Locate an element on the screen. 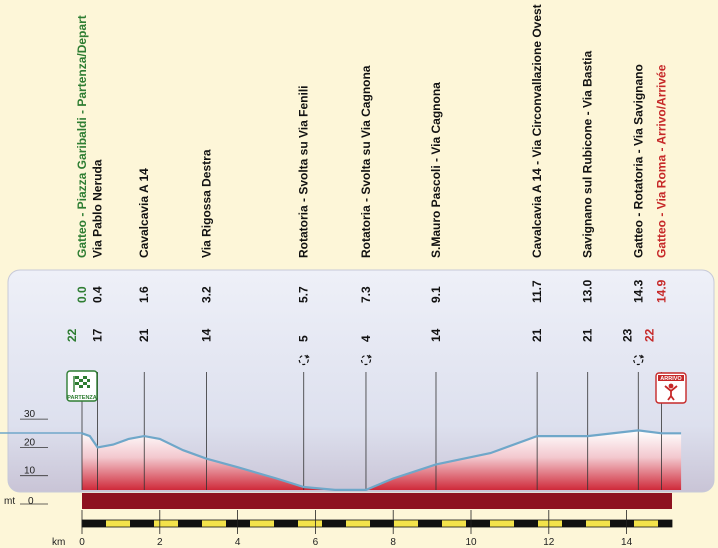  checkered-flag-icon: PARTENZA is located at coordinates (82, 386).